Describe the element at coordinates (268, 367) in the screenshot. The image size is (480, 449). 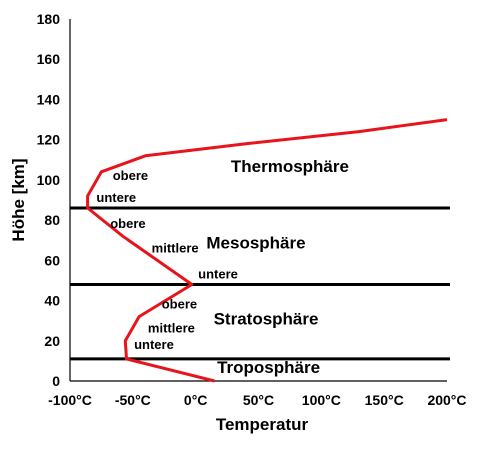
I see `layer-label: Troposphäre` at that location.